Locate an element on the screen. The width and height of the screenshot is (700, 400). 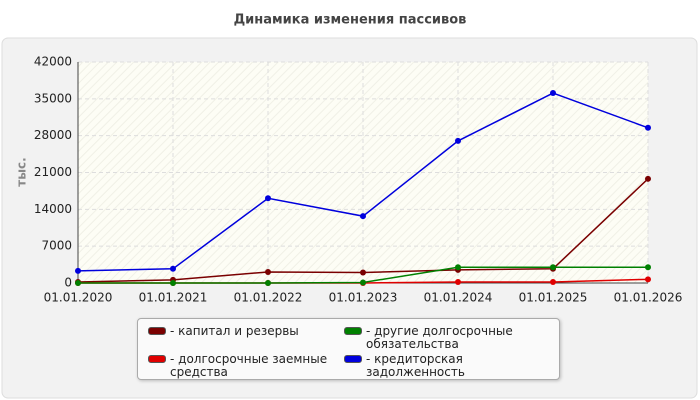
x-tick-label: 01.01.2026 is located at coordinates (648, 298).